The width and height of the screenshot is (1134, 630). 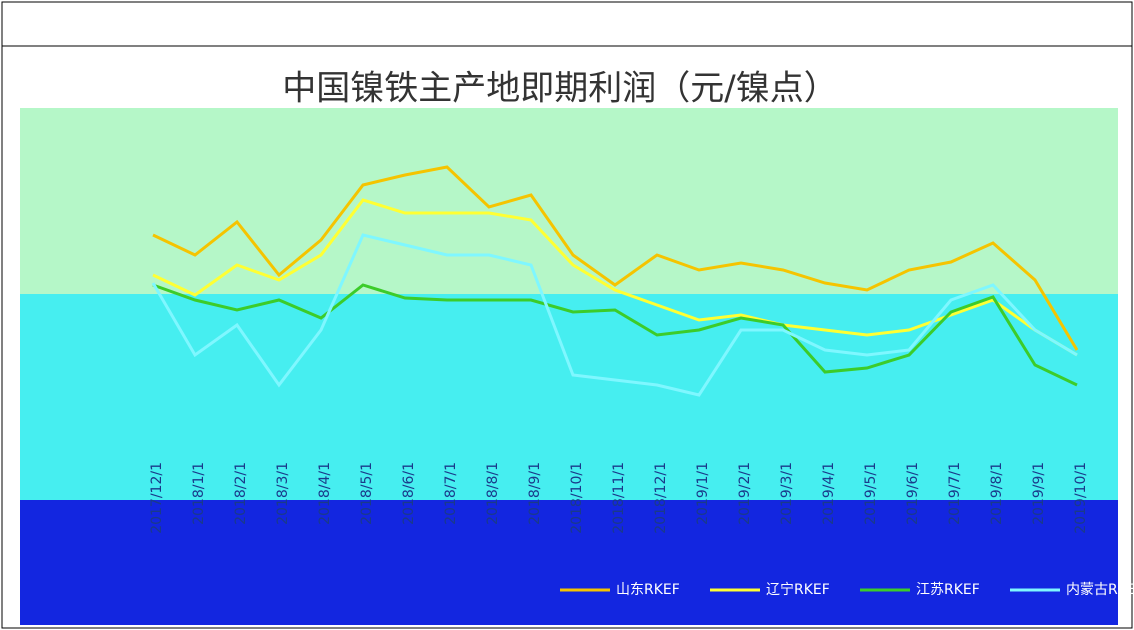 I want to click on x-tick-label: 2018/9/1, so click(x=535, y=493).